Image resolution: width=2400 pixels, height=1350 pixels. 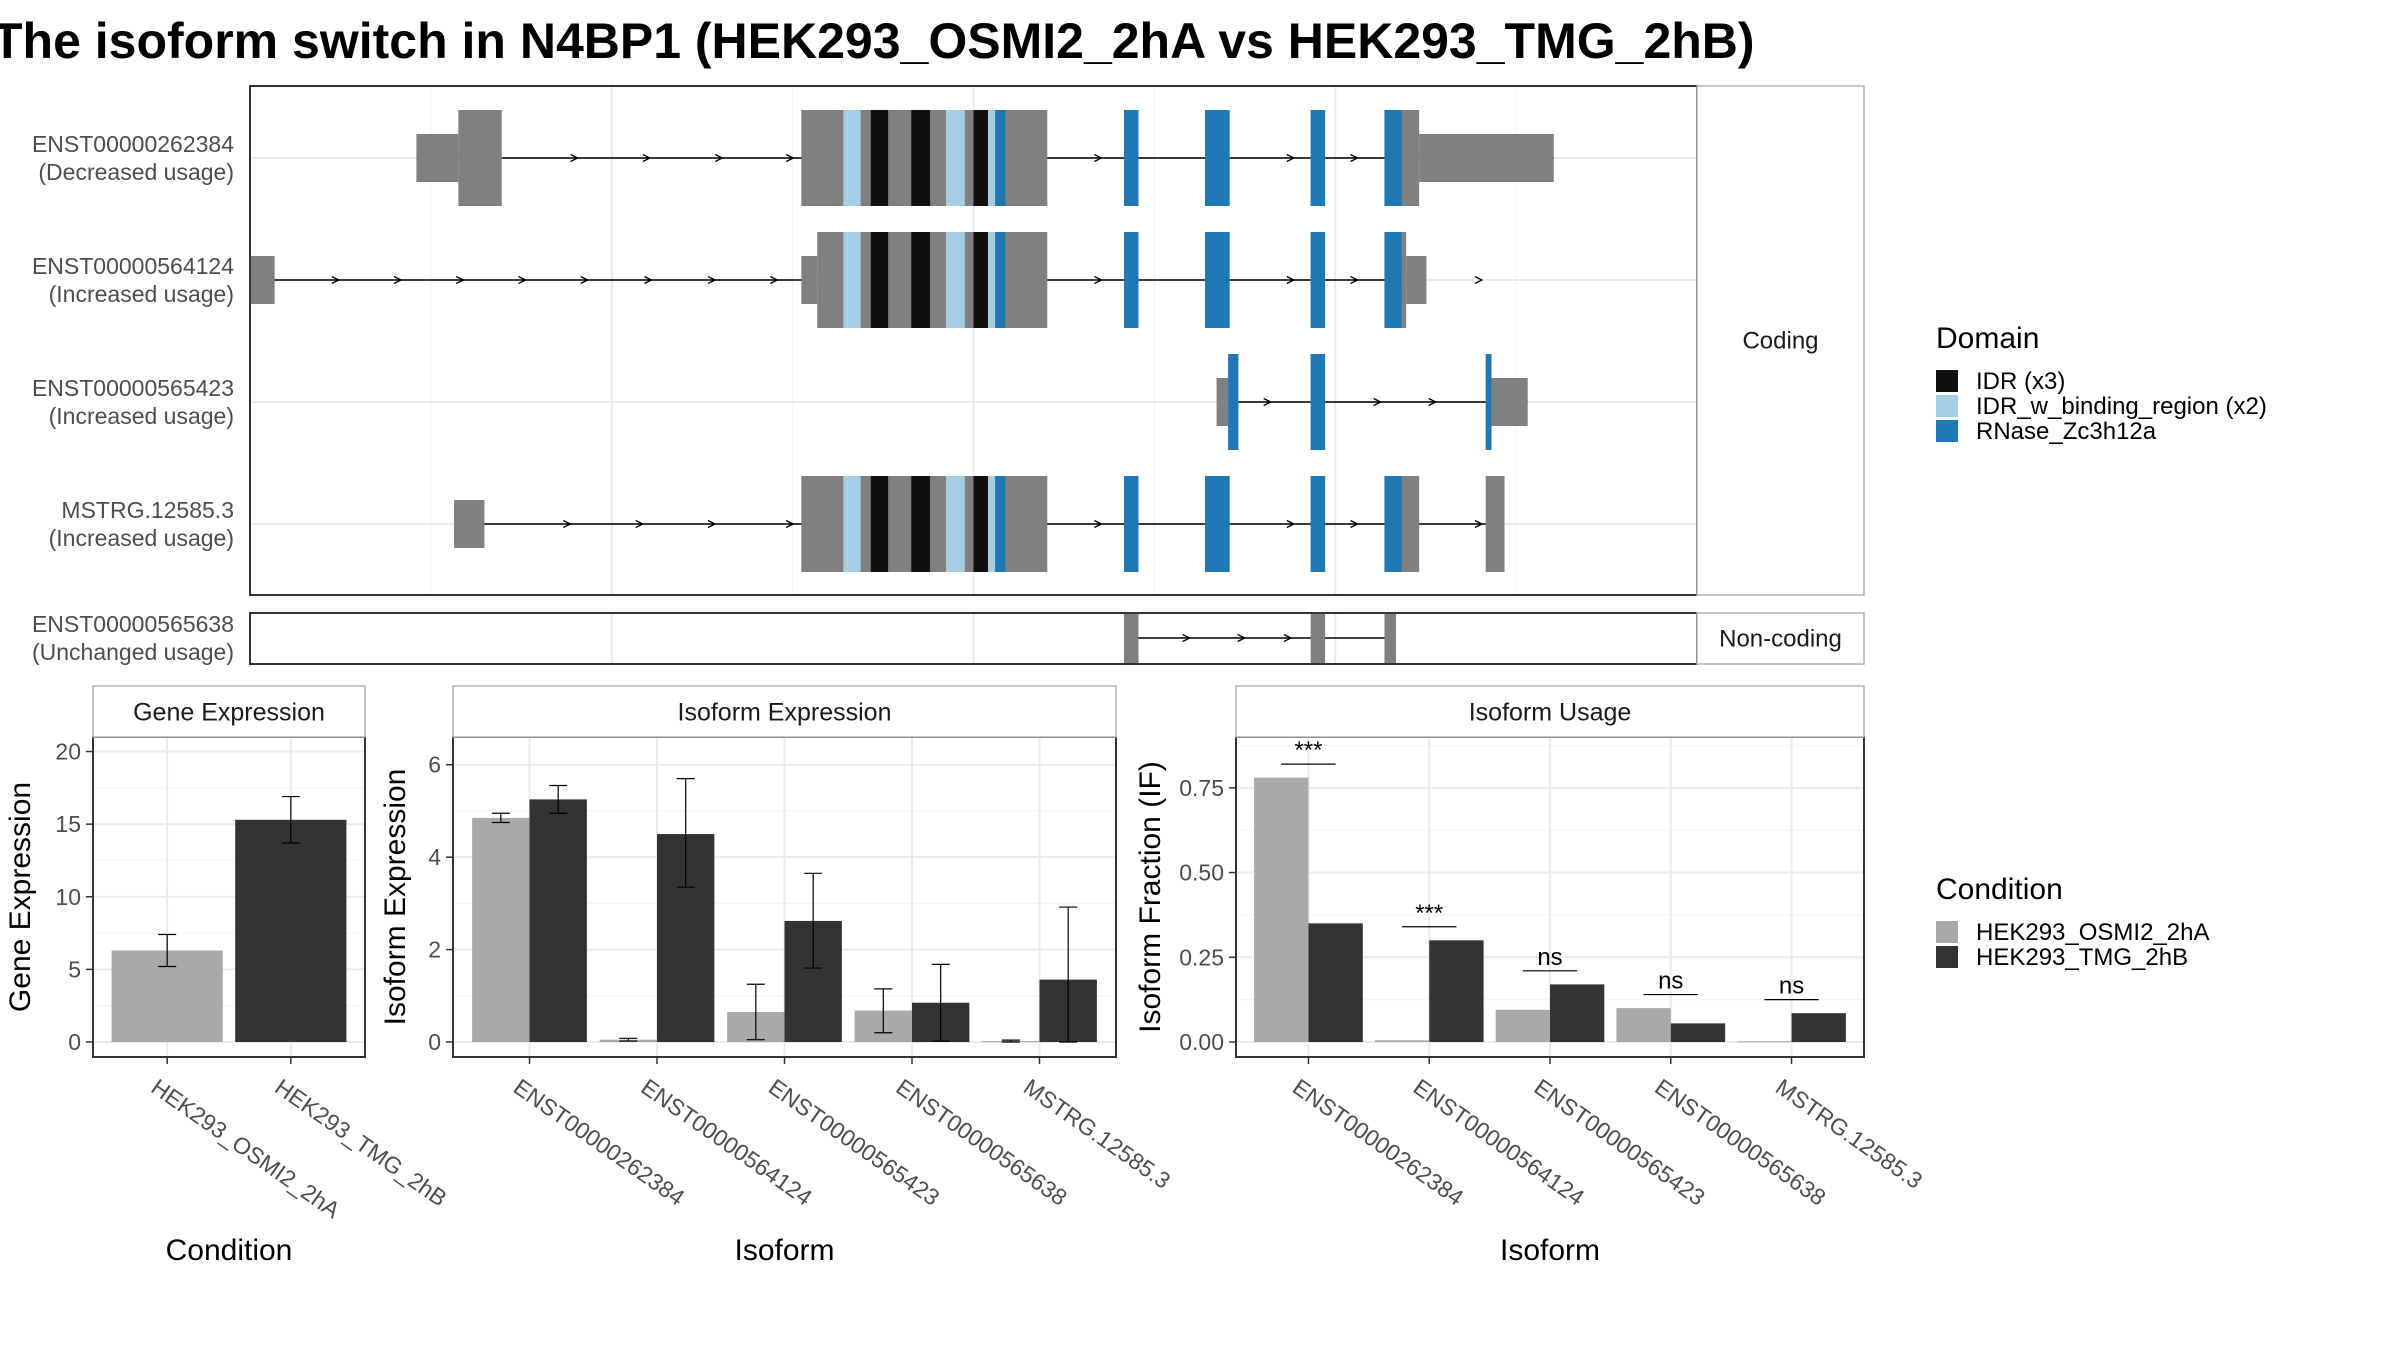 I want to click on chart-gene-expression-title: Gene Expression, so click(x=229, y=713).